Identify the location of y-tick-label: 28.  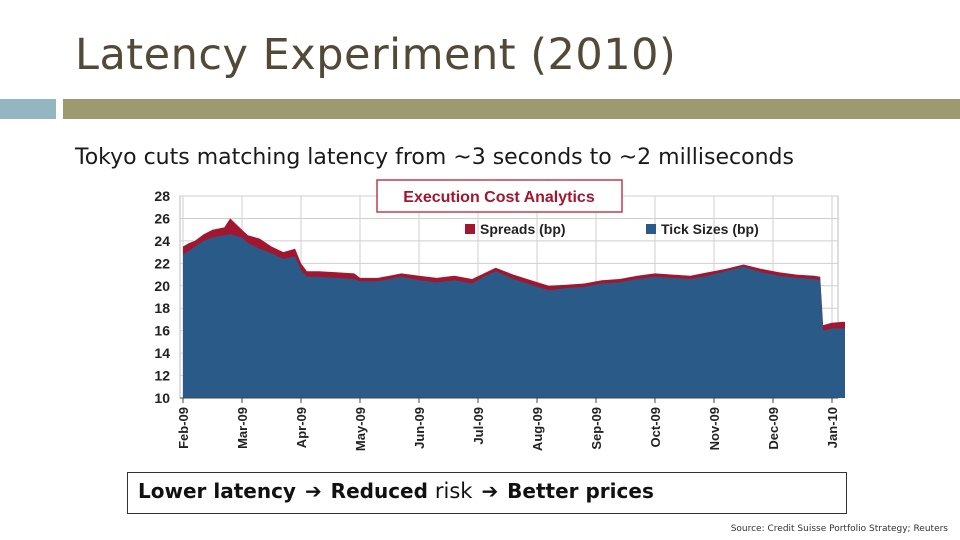
(162, 196).